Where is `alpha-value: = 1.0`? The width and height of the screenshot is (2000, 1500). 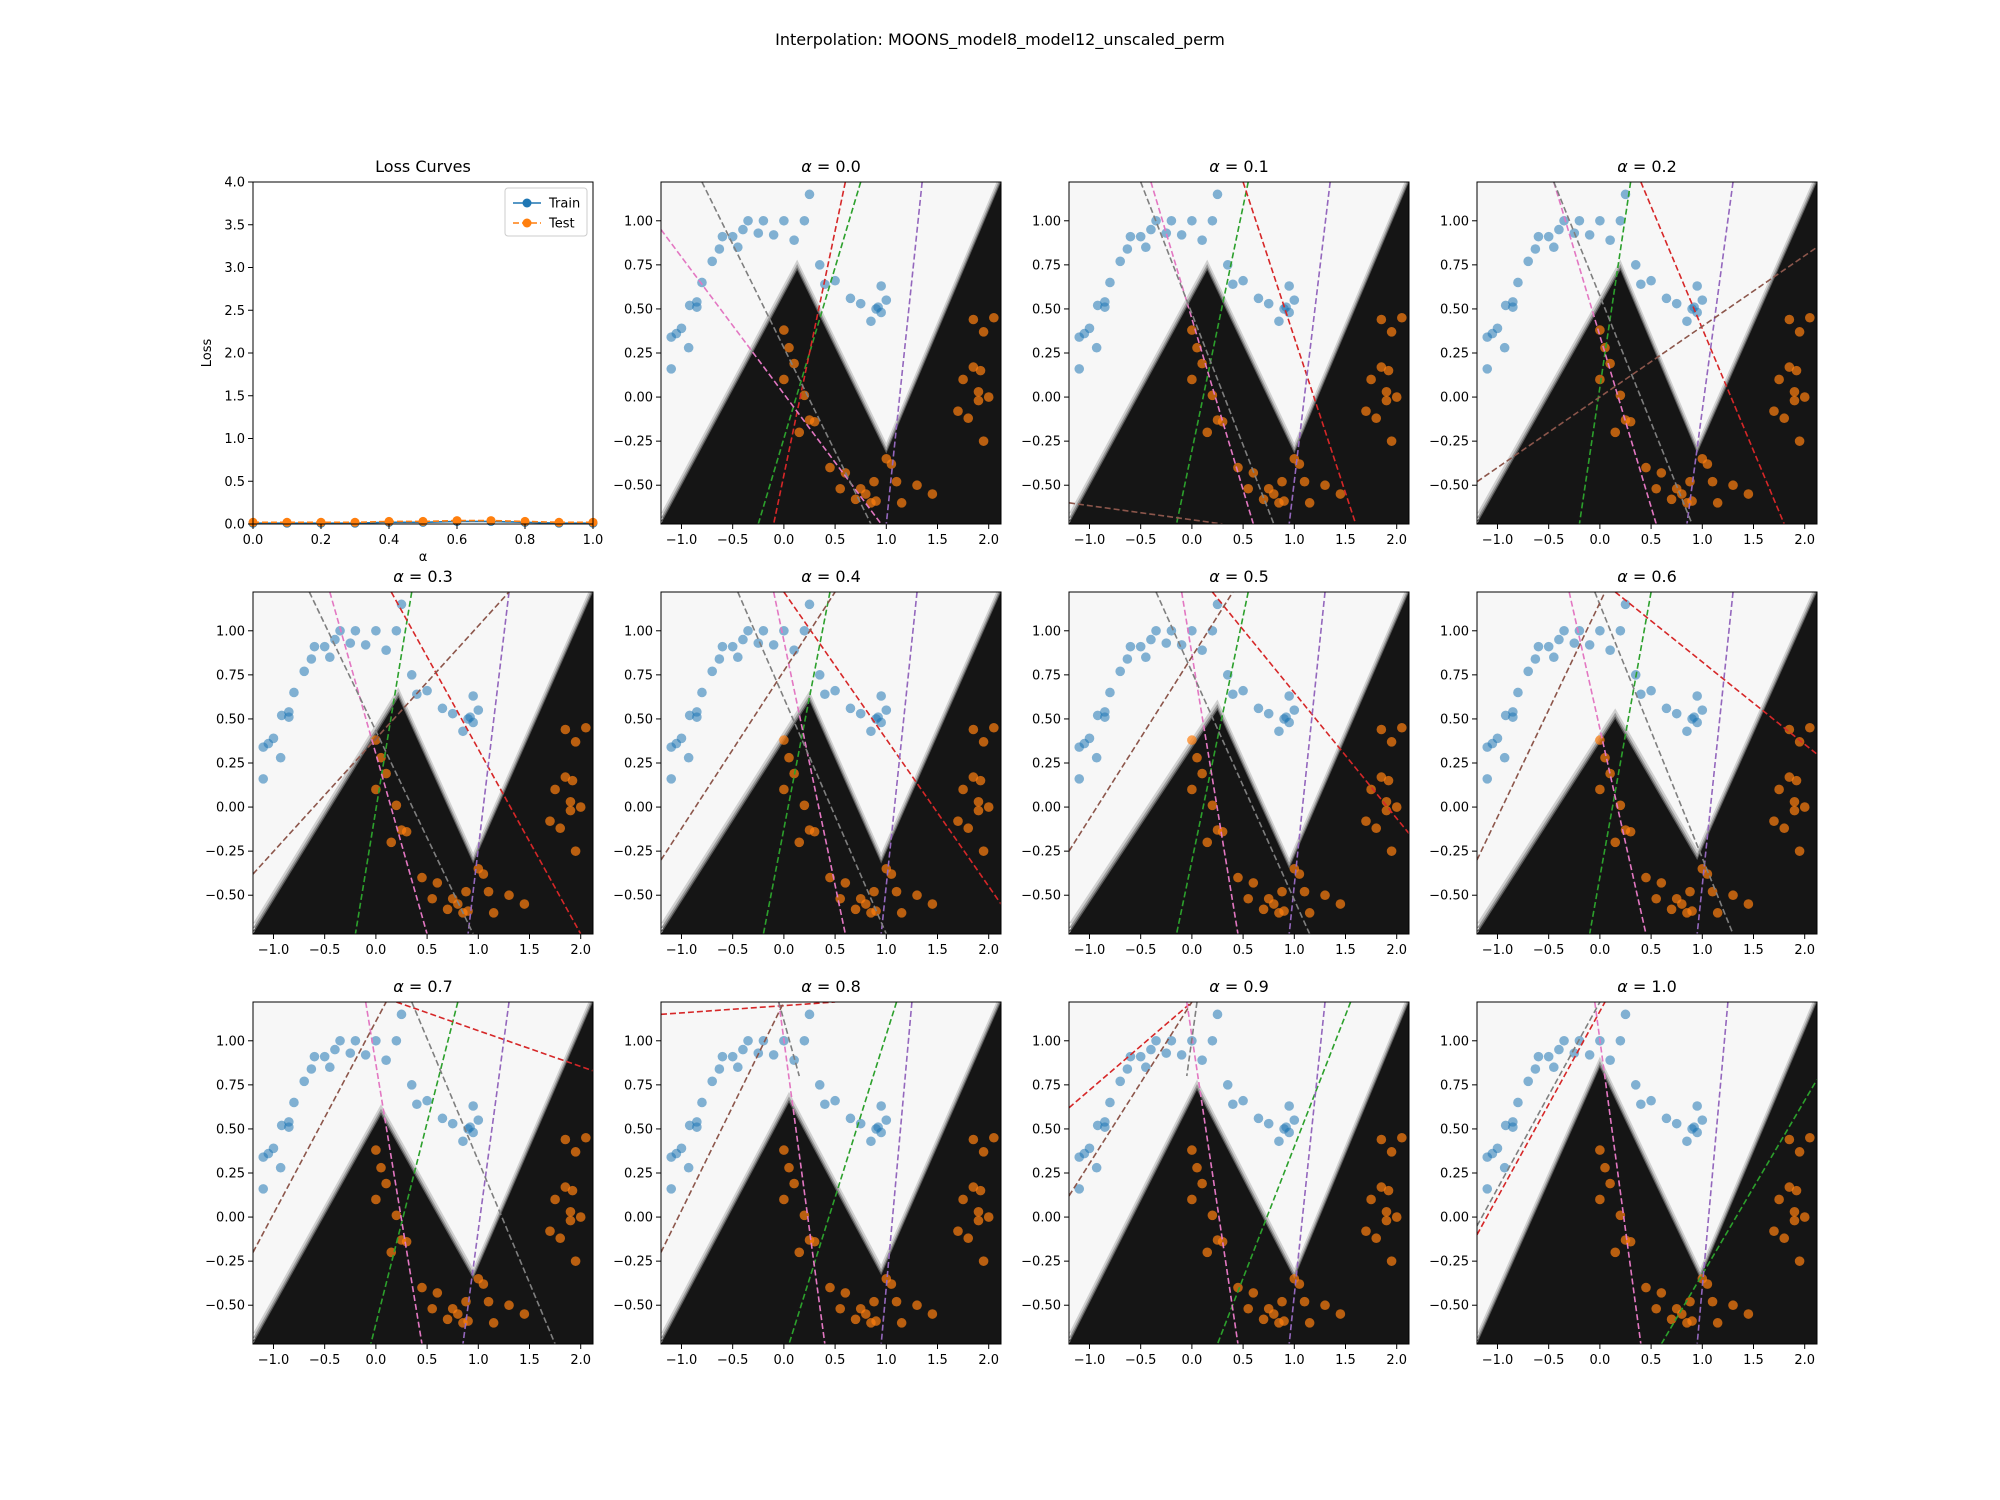 alpha-value: = 1.0 is located at coordinates (1652, 986).